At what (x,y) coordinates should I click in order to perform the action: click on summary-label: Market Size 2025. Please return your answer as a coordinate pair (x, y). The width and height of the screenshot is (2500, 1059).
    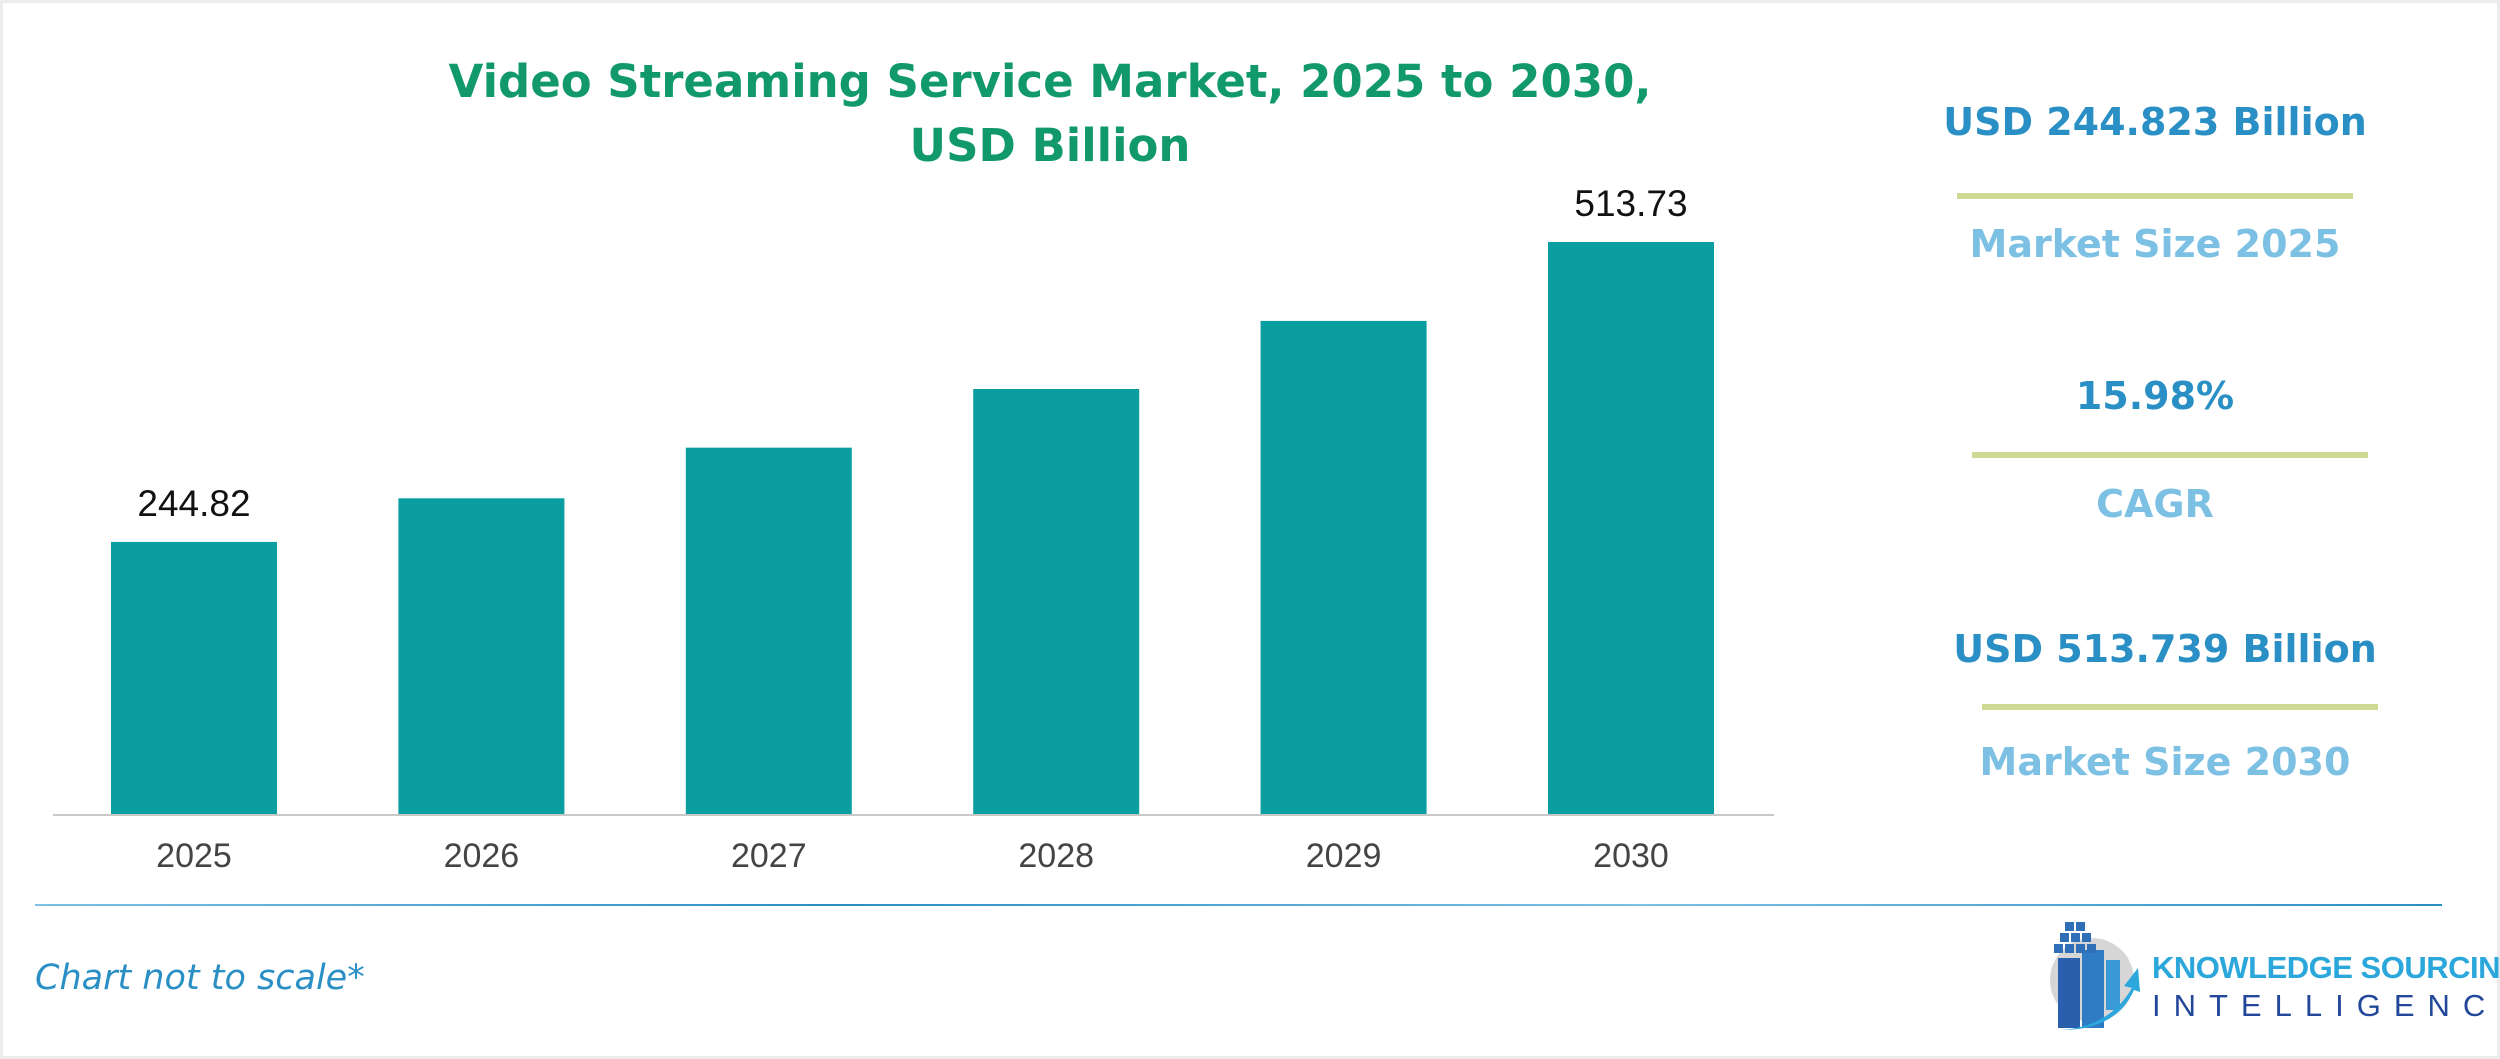
    Looking at the image, I should click on (2155, 244).